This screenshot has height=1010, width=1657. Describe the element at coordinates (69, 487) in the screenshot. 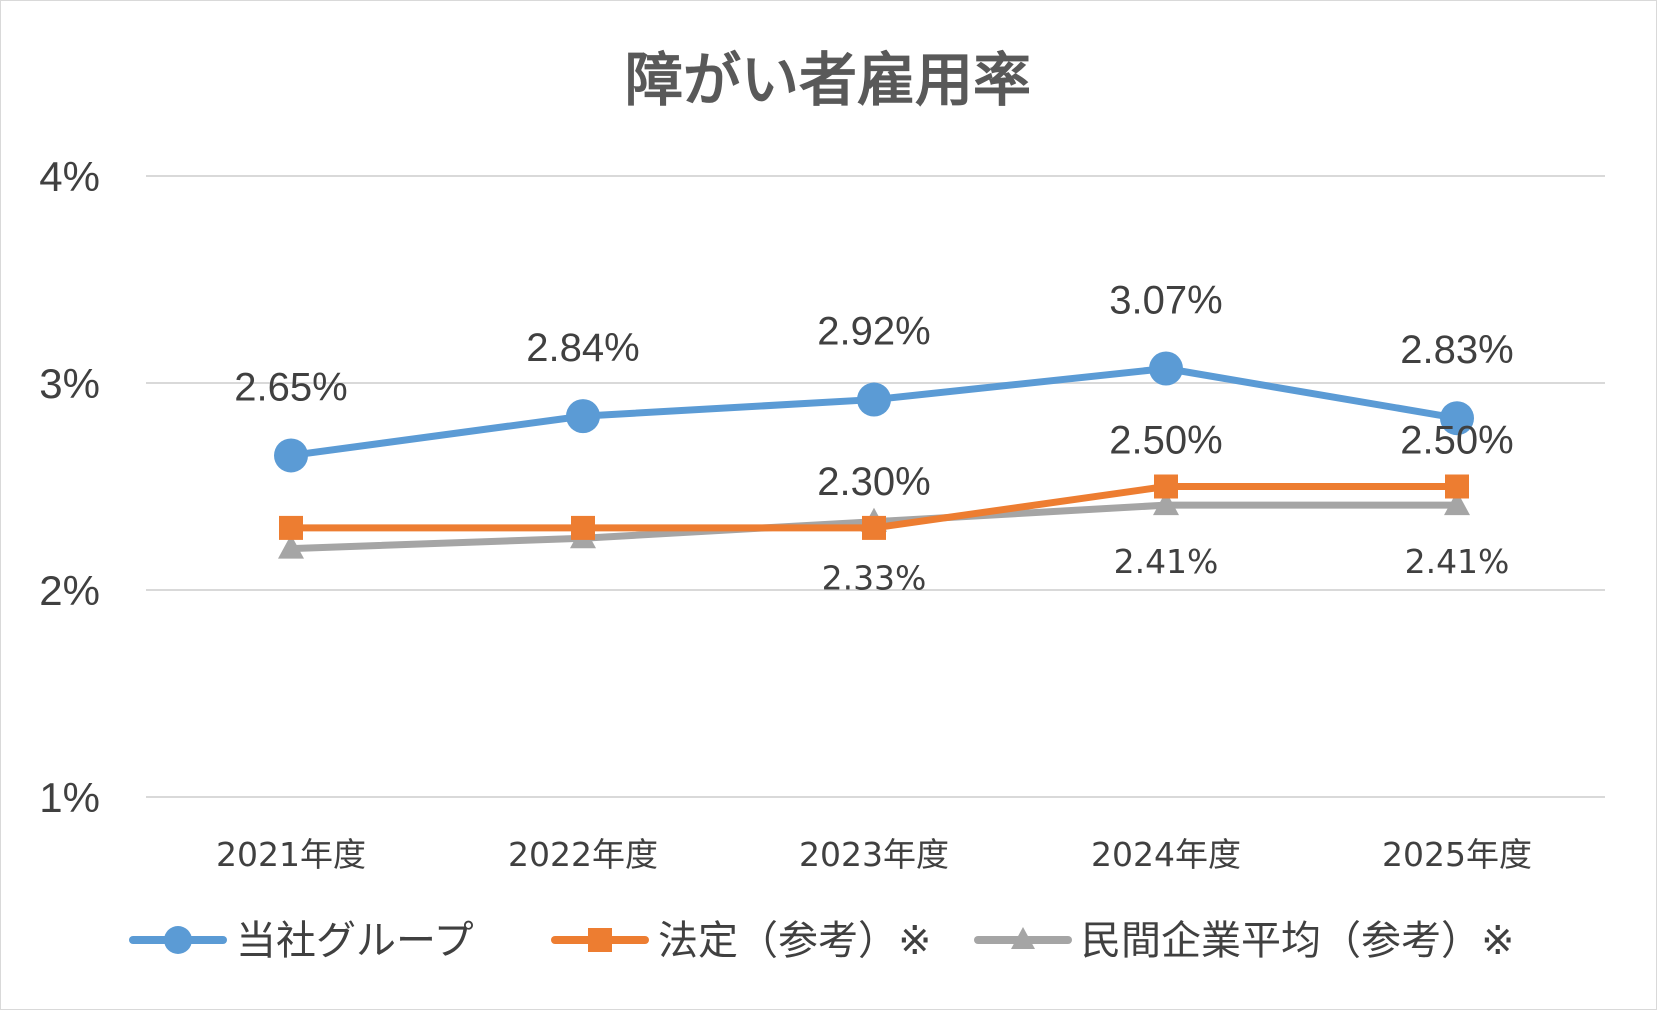

I see `y-axis-ticks: 1% 2% 3% 4%` at that location.